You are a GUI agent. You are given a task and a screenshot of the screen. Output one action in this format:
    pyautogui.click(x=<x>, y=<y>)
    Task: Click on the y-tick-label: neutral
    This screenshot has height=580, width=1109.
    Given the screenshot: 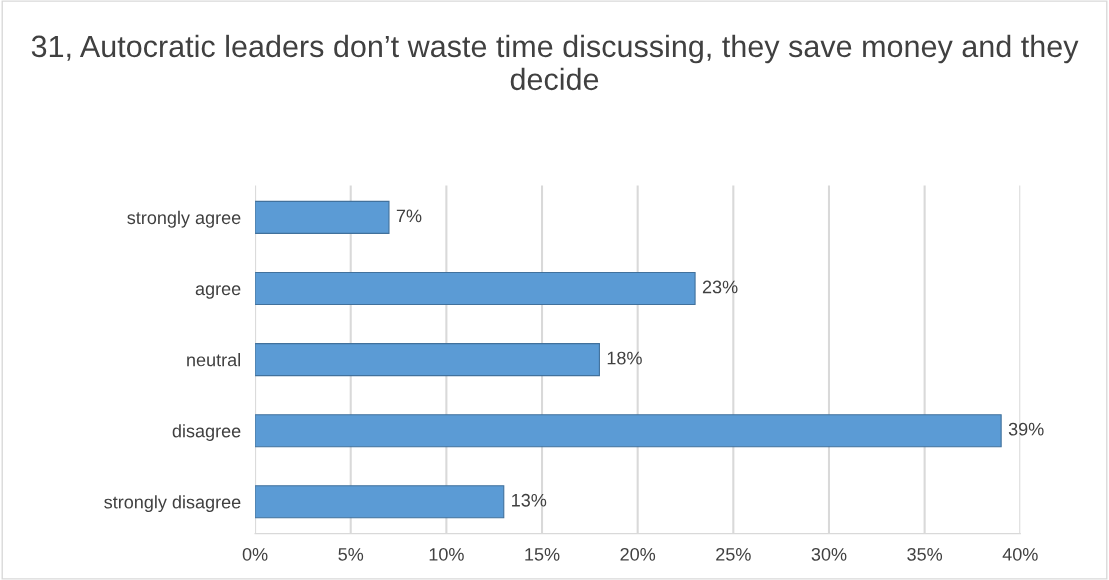 What is the action you would take?
    pyautogui.click(x=213, y=360)
    